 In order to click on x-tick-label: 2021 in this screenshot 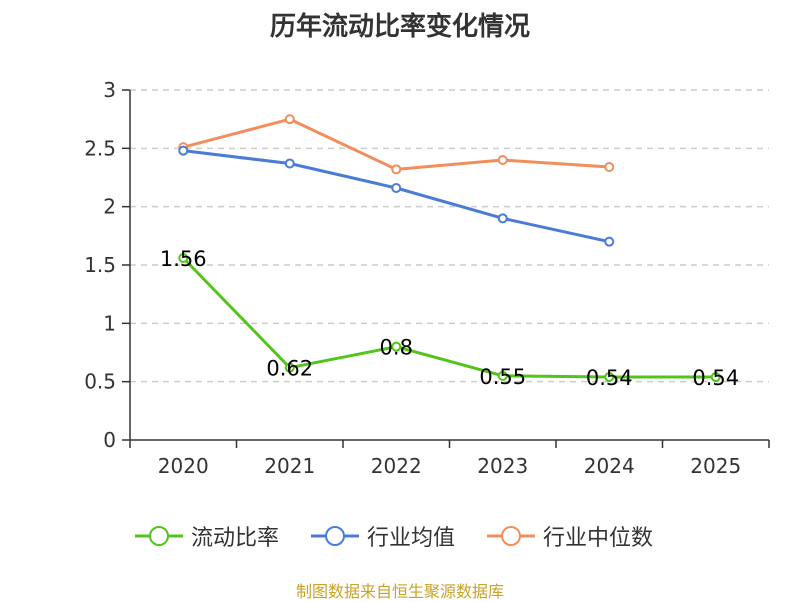, I will do `click(289, 466)`.